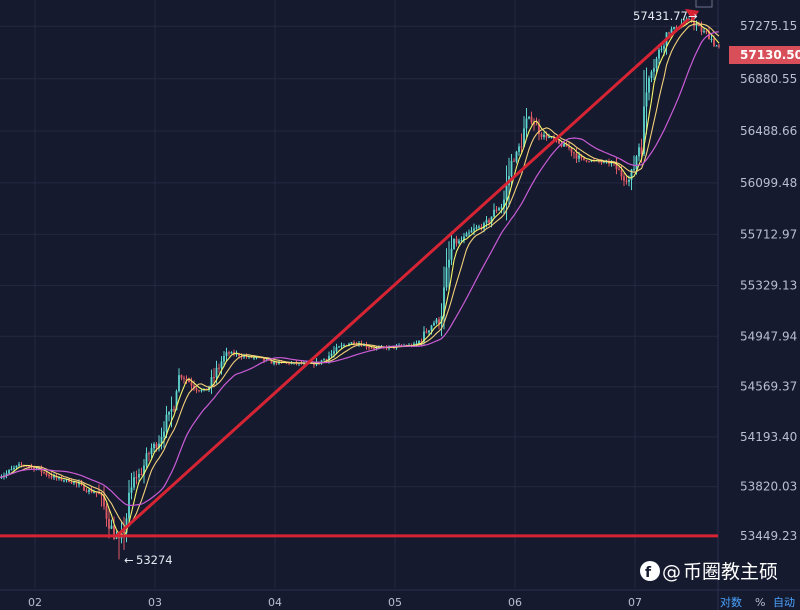  I want to click on date-tick-label: 04, so click(275, 602).